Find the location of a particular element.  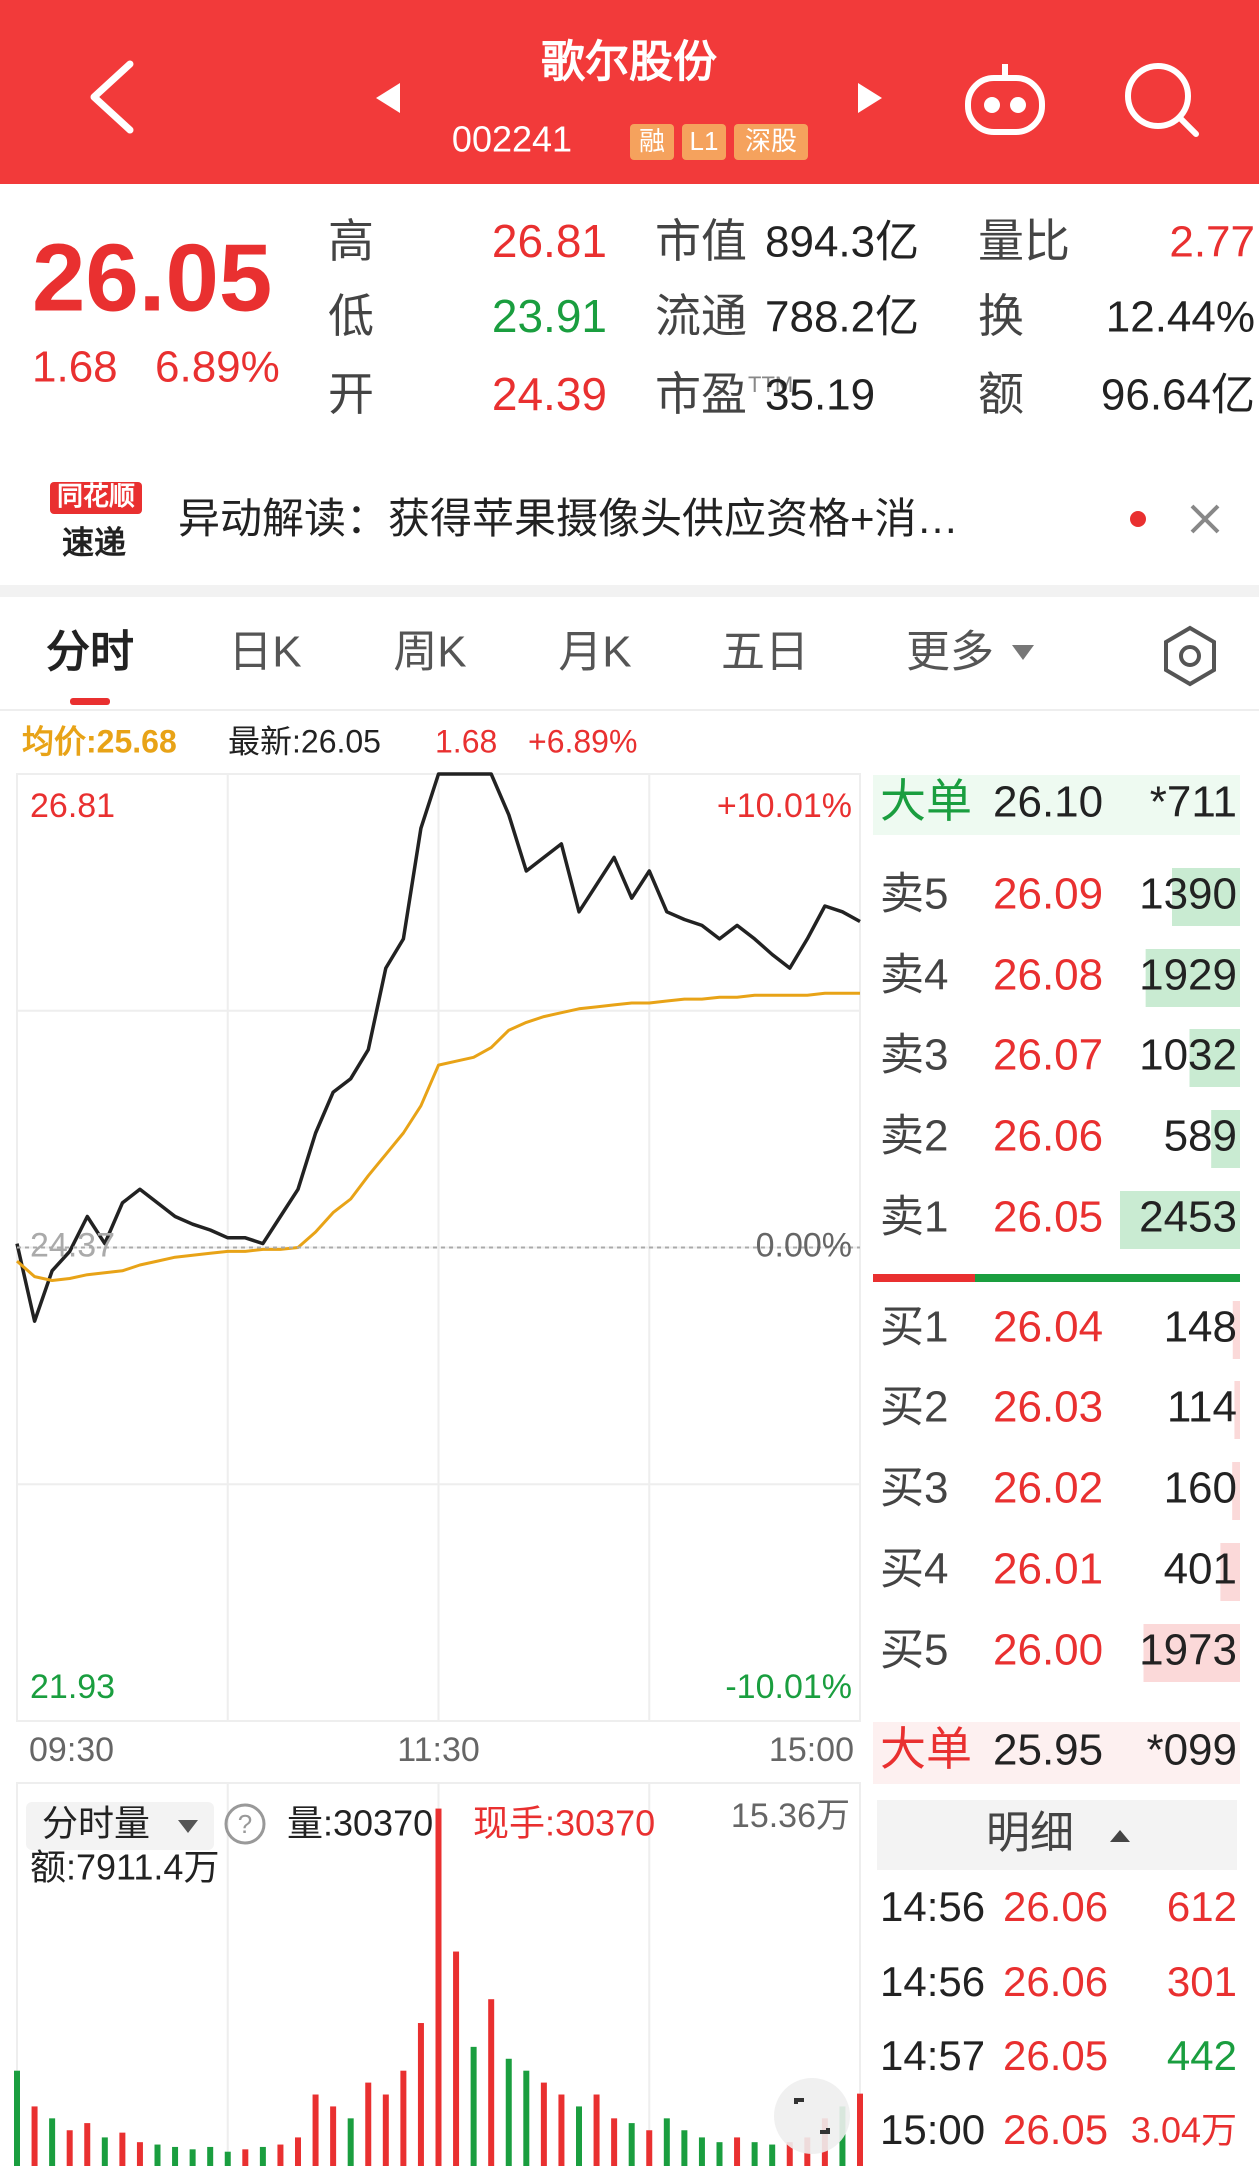

unread-dot is located at coordinates (1138, 519).